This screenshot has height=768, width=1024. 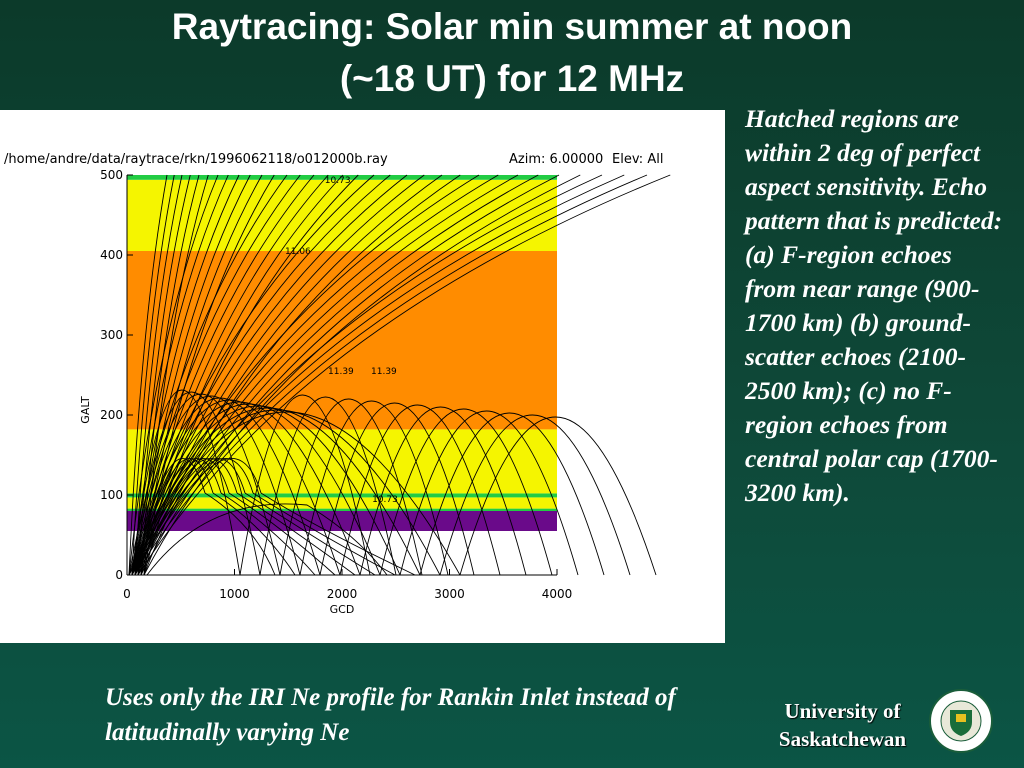 What do you see at coordinates (512, 78) in the screenshot?
I see `title-line: (~18 UT) for 12 MHz` at bounding box center [512, 78].